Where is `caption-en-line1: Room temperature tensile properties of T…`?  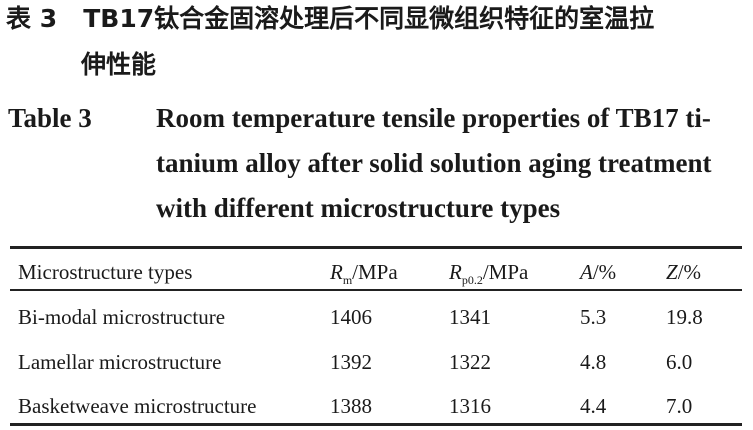
caption-en-line1: Room temperature tensile properties of T… is located at coordinates (433, 118).